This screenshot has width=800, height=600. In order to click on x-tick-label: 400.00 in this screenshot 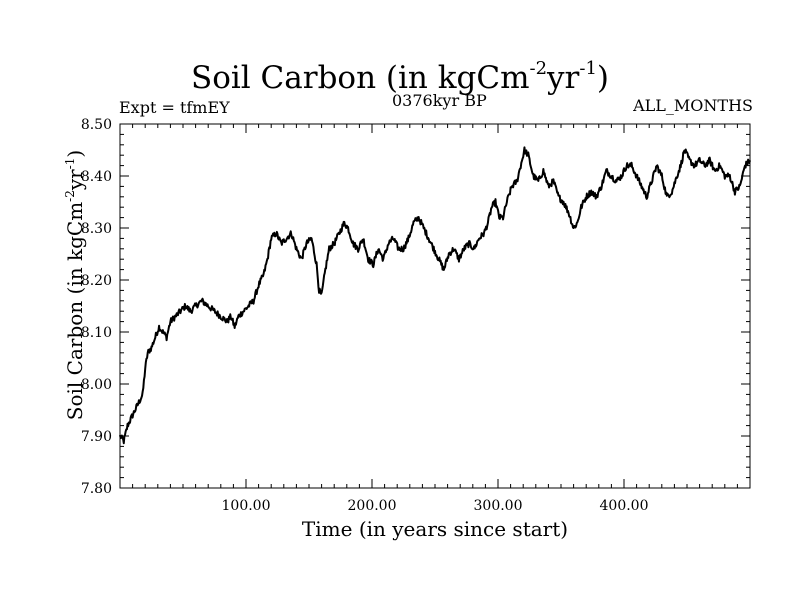, I will do `click(624, 506)`.